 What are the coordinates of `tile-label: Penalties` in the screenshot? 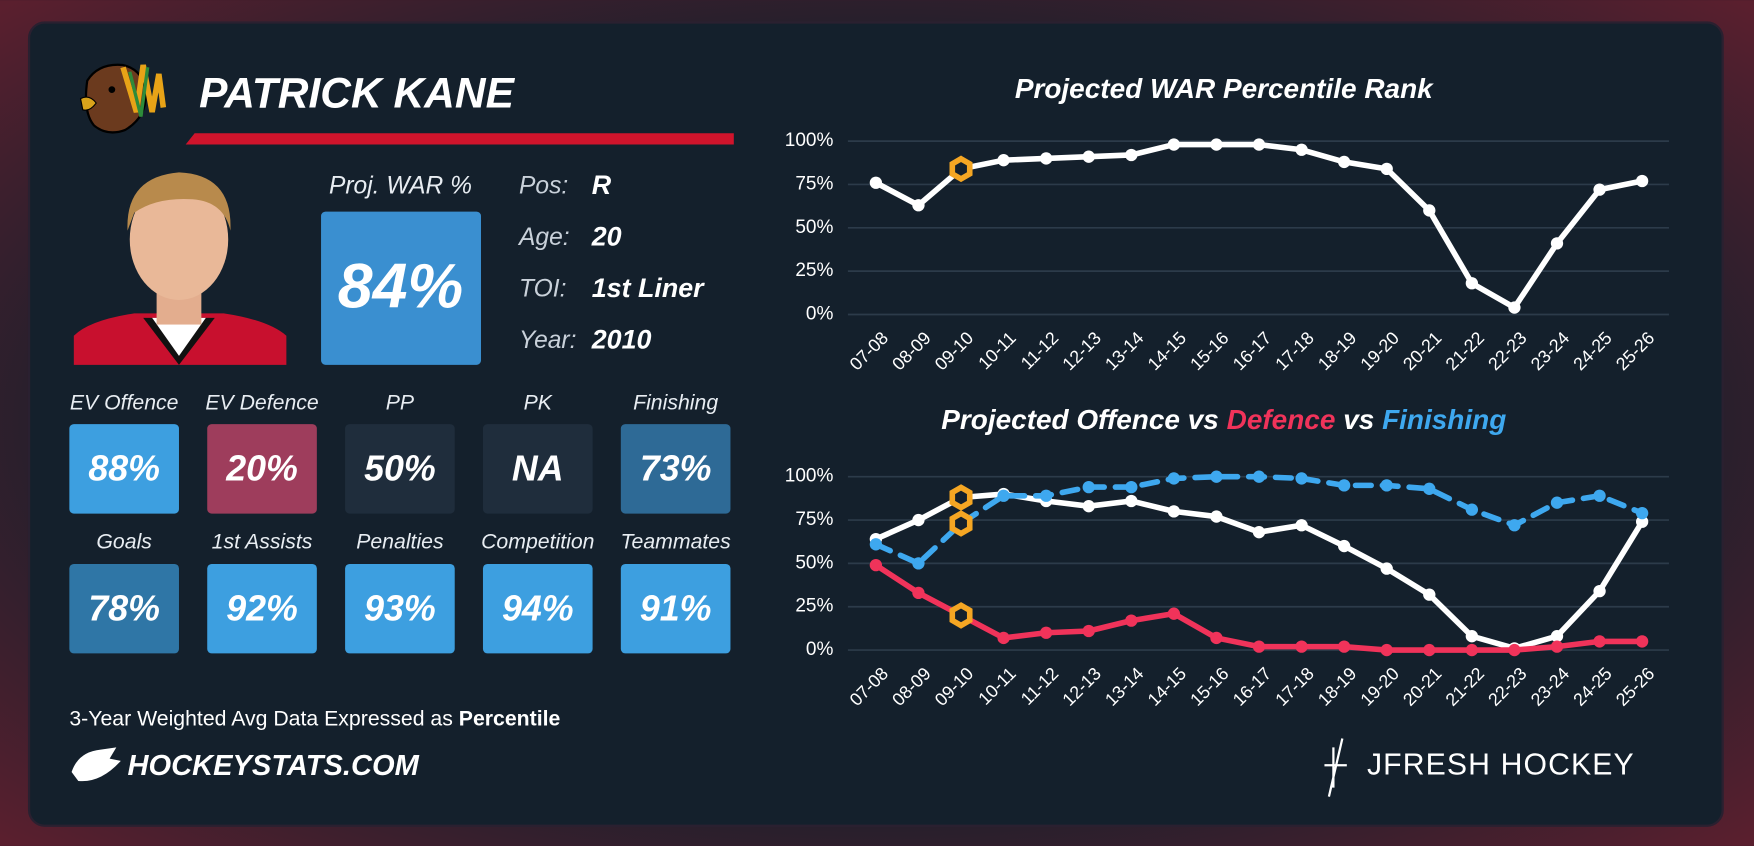 It's located at (400, 541).